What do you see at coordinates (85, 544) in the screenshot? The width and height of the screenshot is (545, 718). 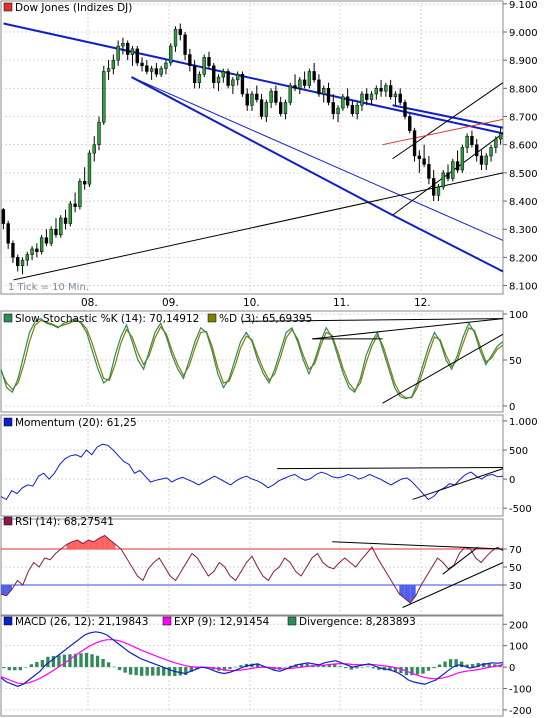 I see `rsi-overbought-fill` at bounding box center [85, 544].